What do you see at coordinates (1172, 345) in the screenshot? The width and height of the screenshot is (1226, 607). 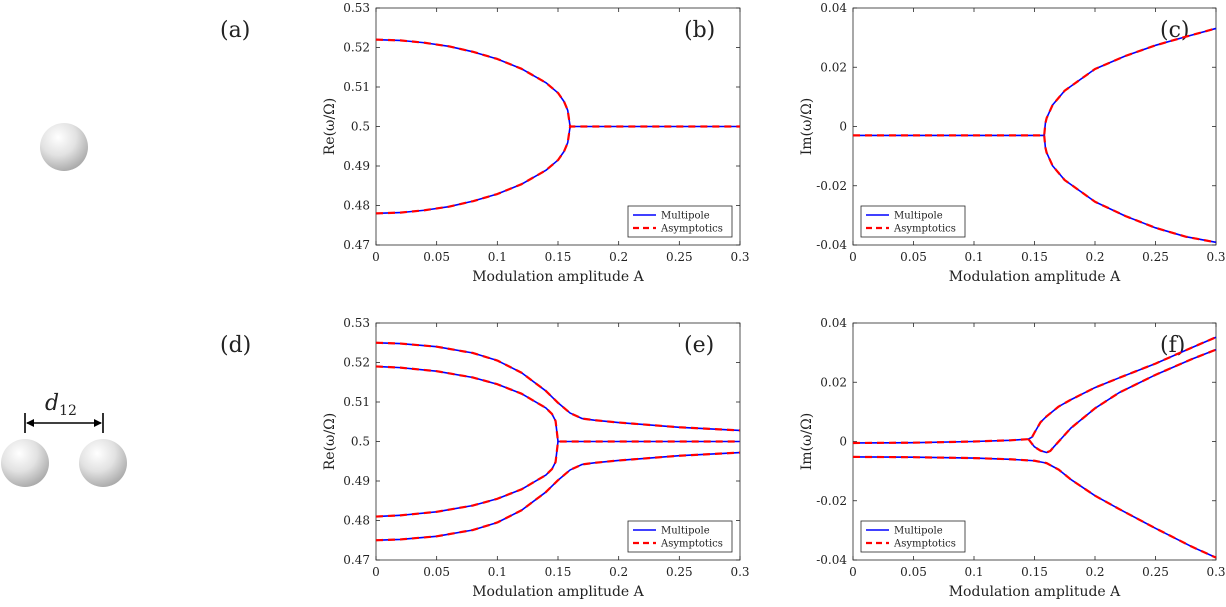 I see `panel-label-f: (f)` at bounding box center [1172, 345].